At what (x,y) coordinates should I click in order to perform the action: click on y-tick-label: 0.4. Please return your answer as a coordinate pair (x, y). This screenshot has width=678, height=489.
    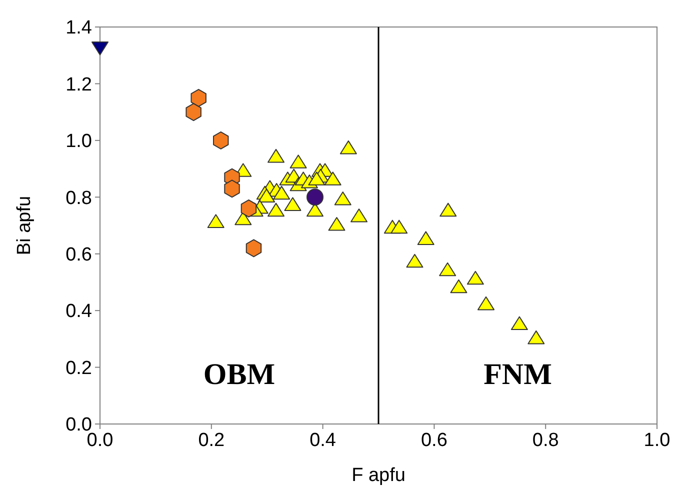
    Looking at the image, I should click on (79, 311).